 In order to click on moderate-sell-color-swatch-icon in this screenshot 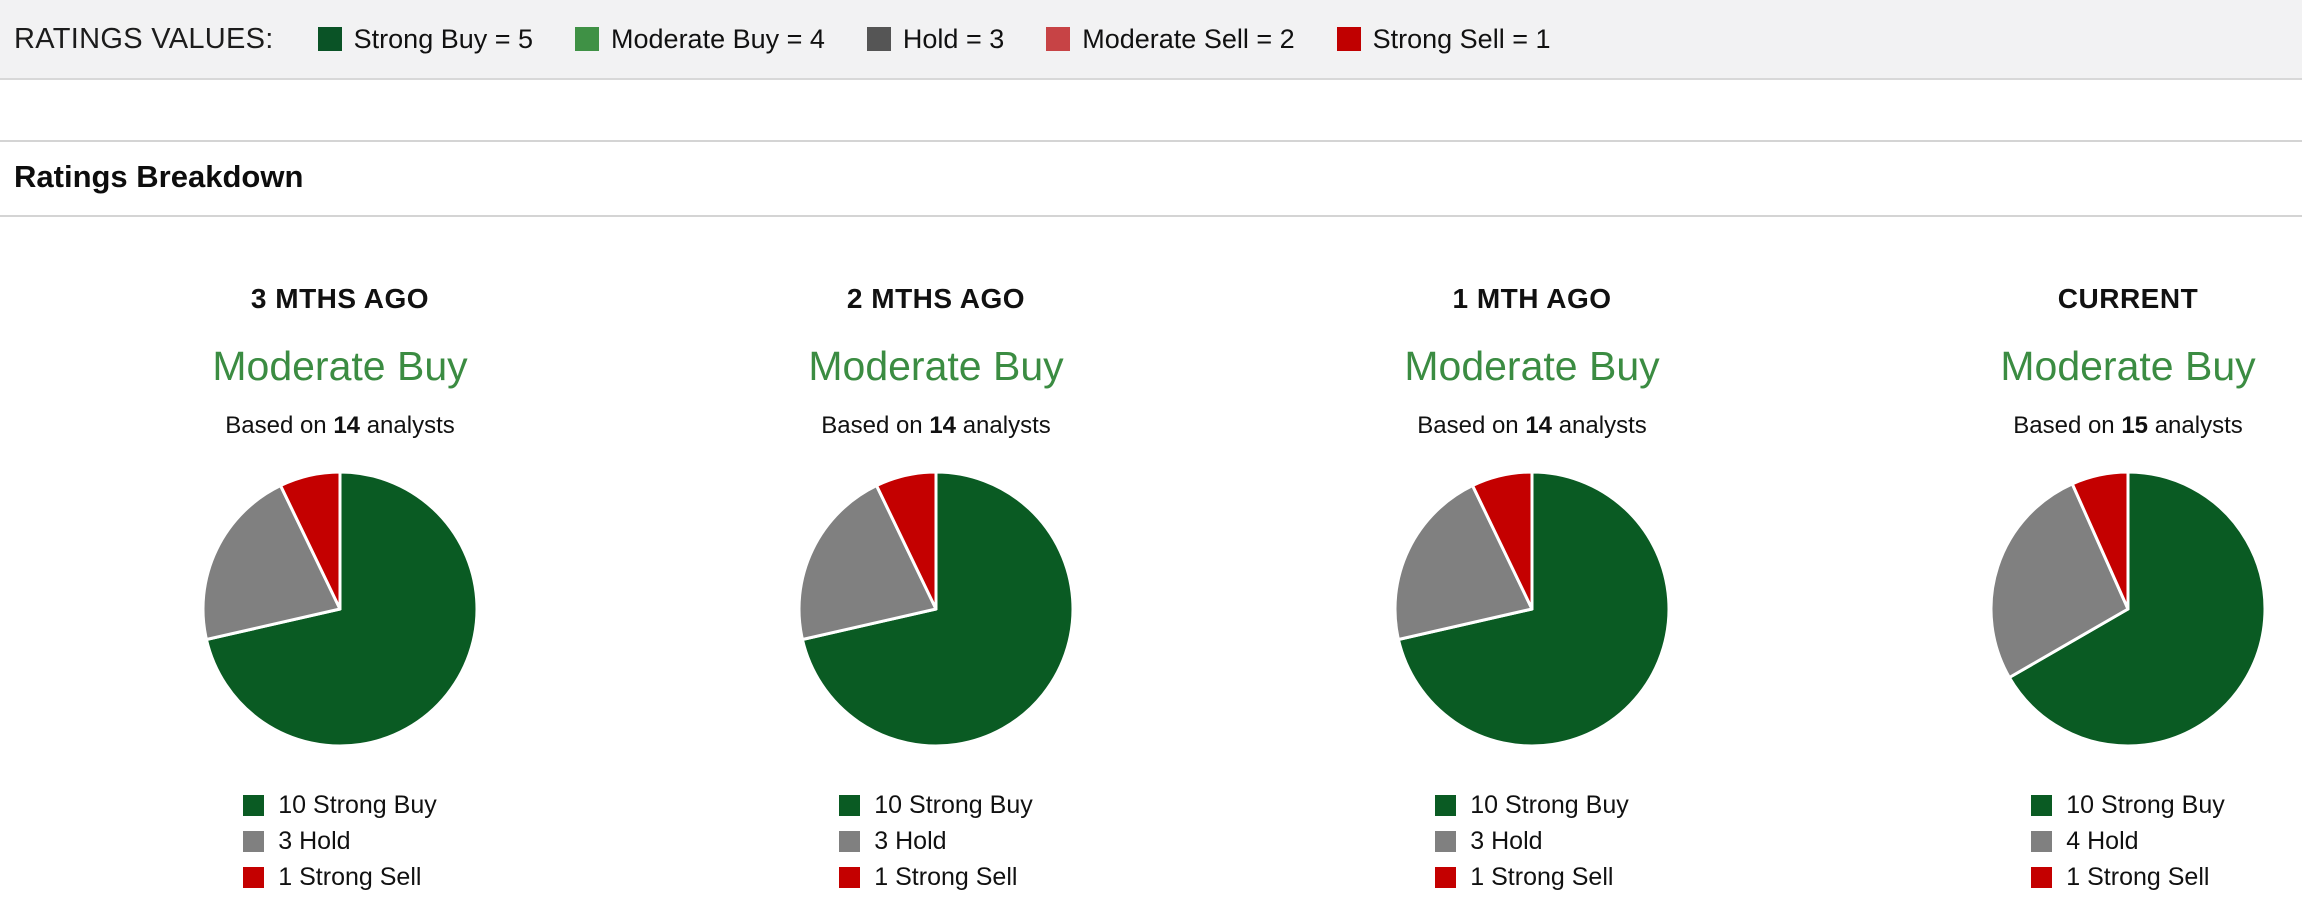, I will do `click(1058, 39)`.